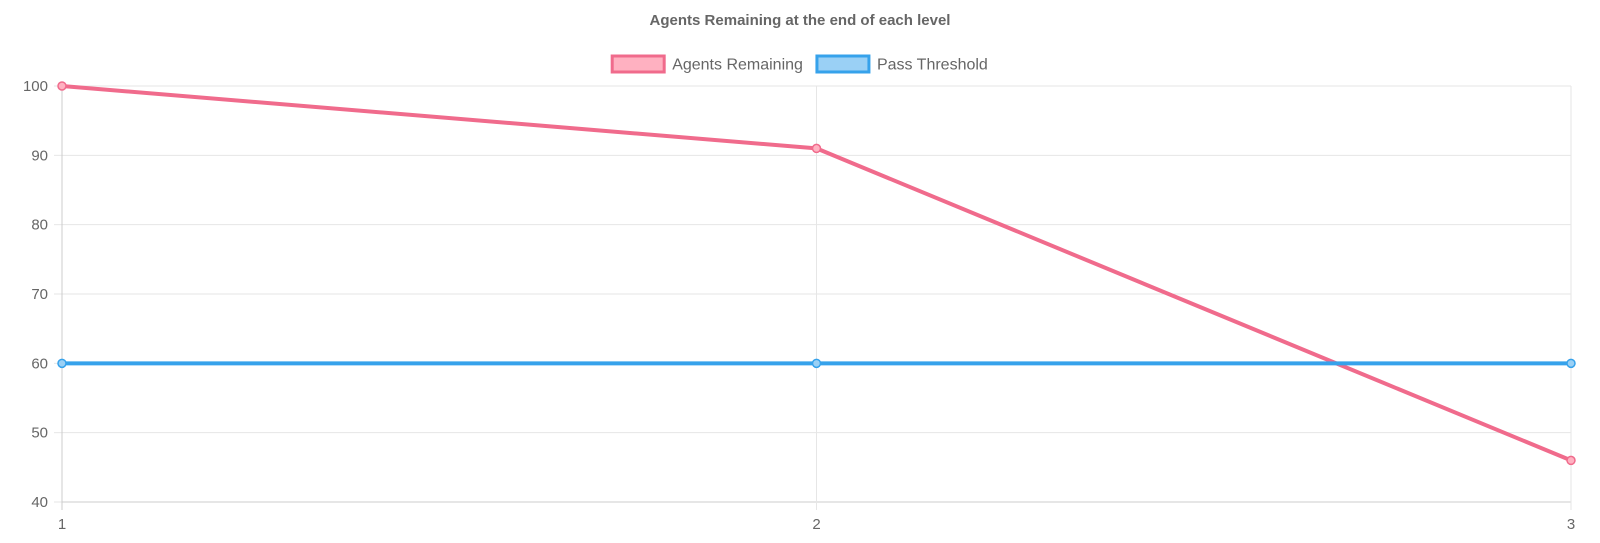 The width and height of the screenshot is (1600, 543). Describe the element at coordinates (737, 65) in the screenshot. I see `legend-label: Agents Remaining` at that location.